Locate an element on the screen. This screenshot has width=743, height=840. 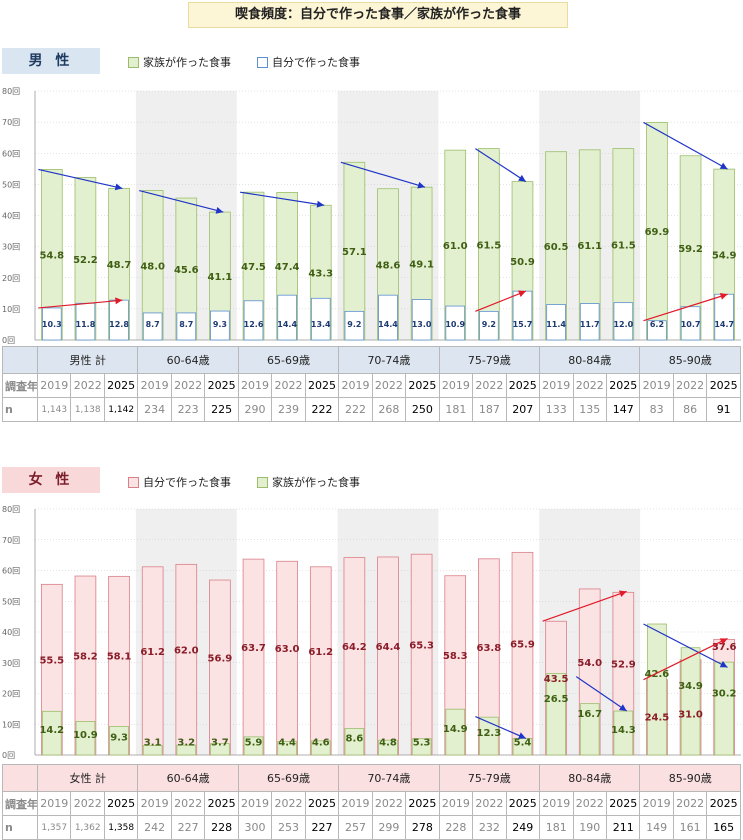
data-label-self: 54.0 is located at coordinates (589, 663).